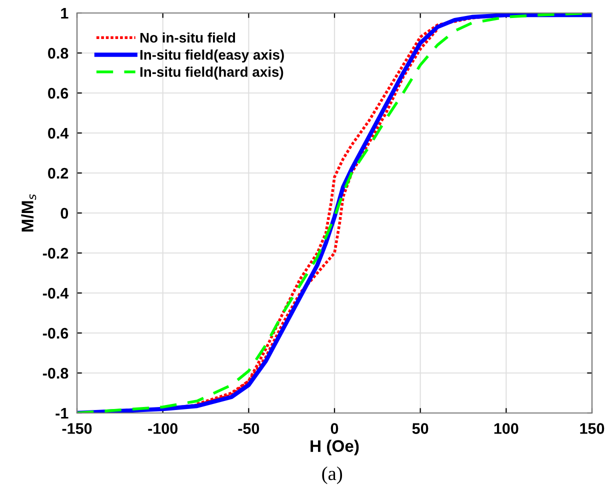 The height and width of the screenshot is (489, 615). What do you see at coordinates (332, 475) in the screenshot?
I see `text: (a)` at bounding box center [332, 475].